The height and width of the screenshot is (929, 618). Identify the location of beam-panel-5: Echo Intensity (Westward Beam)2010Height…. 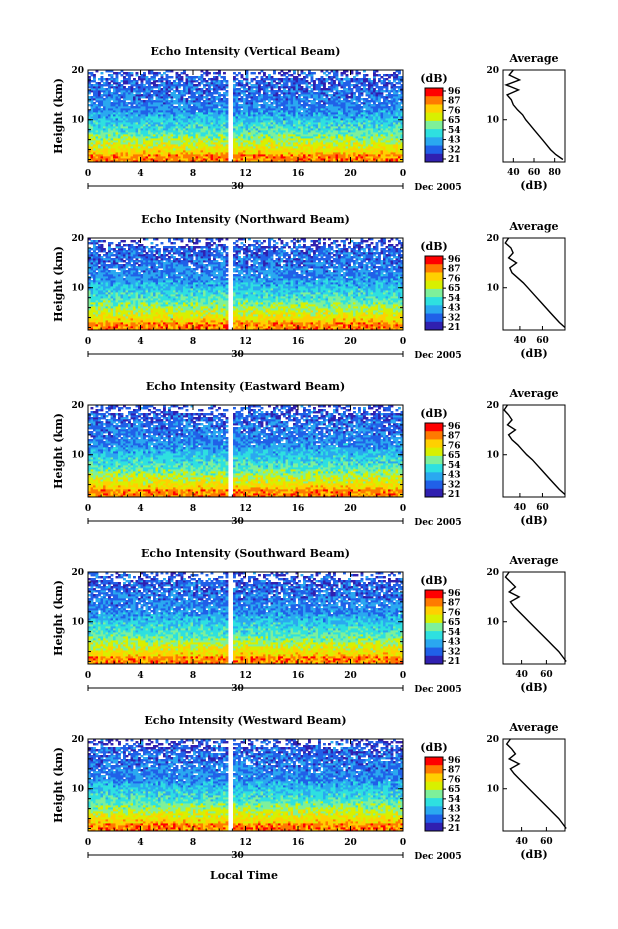
(309, 788).